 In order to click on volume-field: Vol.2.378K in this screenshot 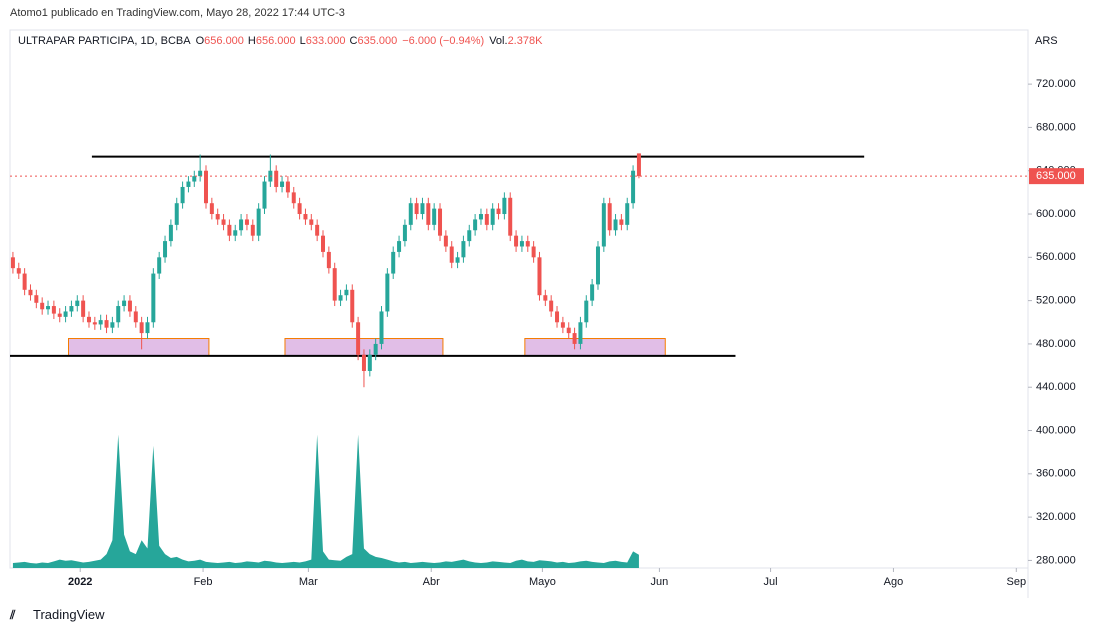, I will do `click(515, 41)`.